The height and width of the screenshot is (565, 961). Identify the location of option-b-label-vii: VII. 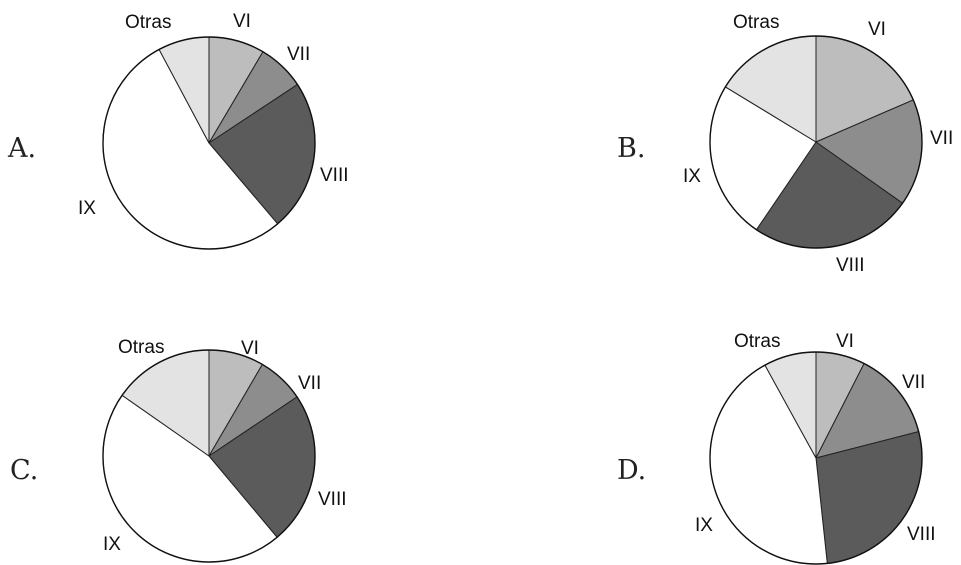
(941, 138).